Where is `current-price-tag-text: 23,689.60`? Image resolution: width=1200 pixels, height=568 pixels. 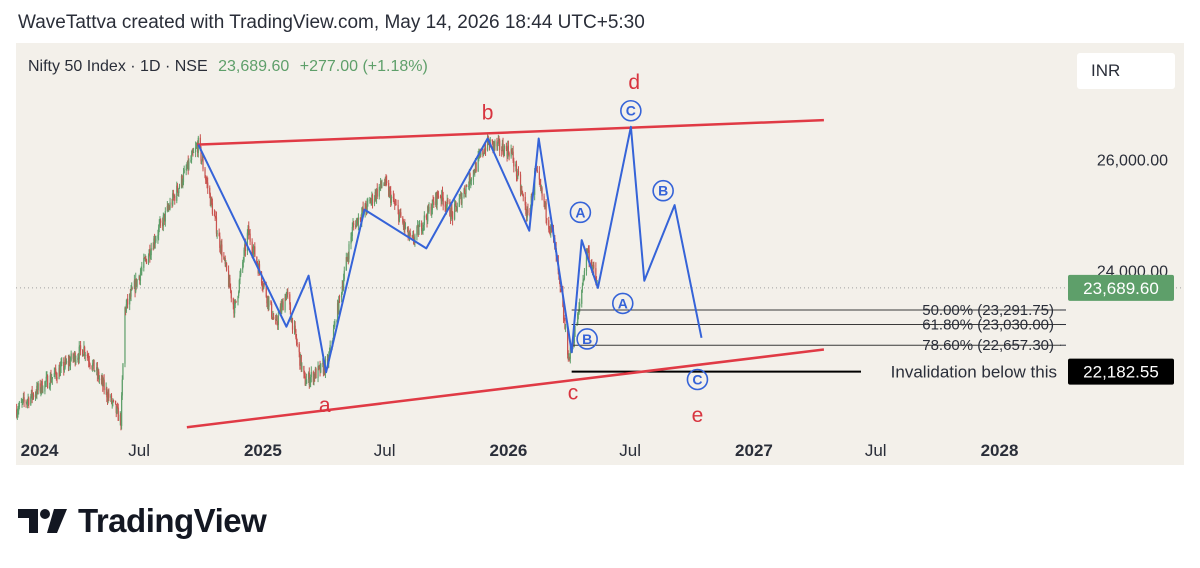 current-price-tag-text: 23,689.60 is located at coordinates (1121, 288).